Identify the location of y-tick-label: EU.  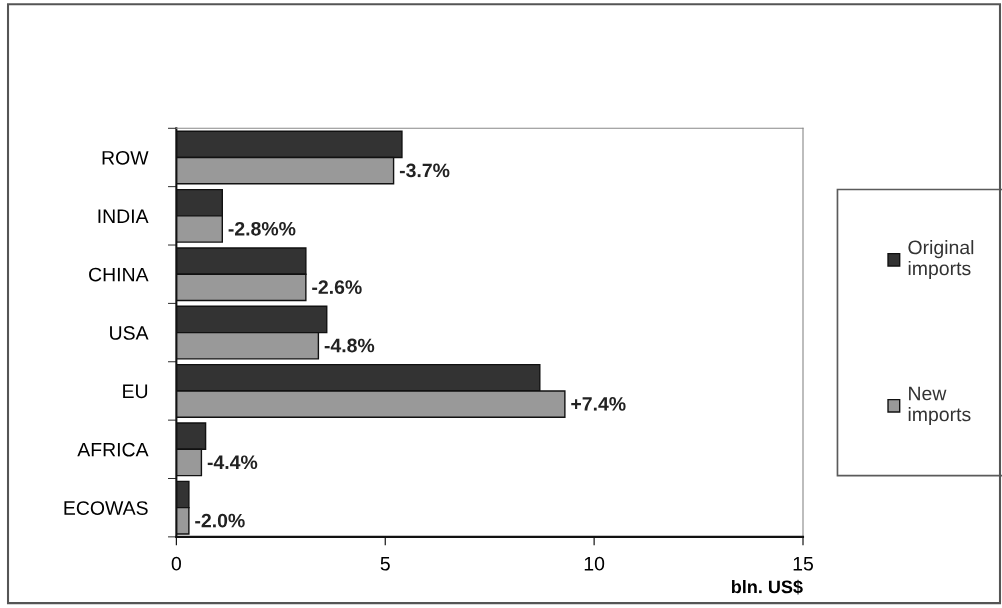
(135, 391).